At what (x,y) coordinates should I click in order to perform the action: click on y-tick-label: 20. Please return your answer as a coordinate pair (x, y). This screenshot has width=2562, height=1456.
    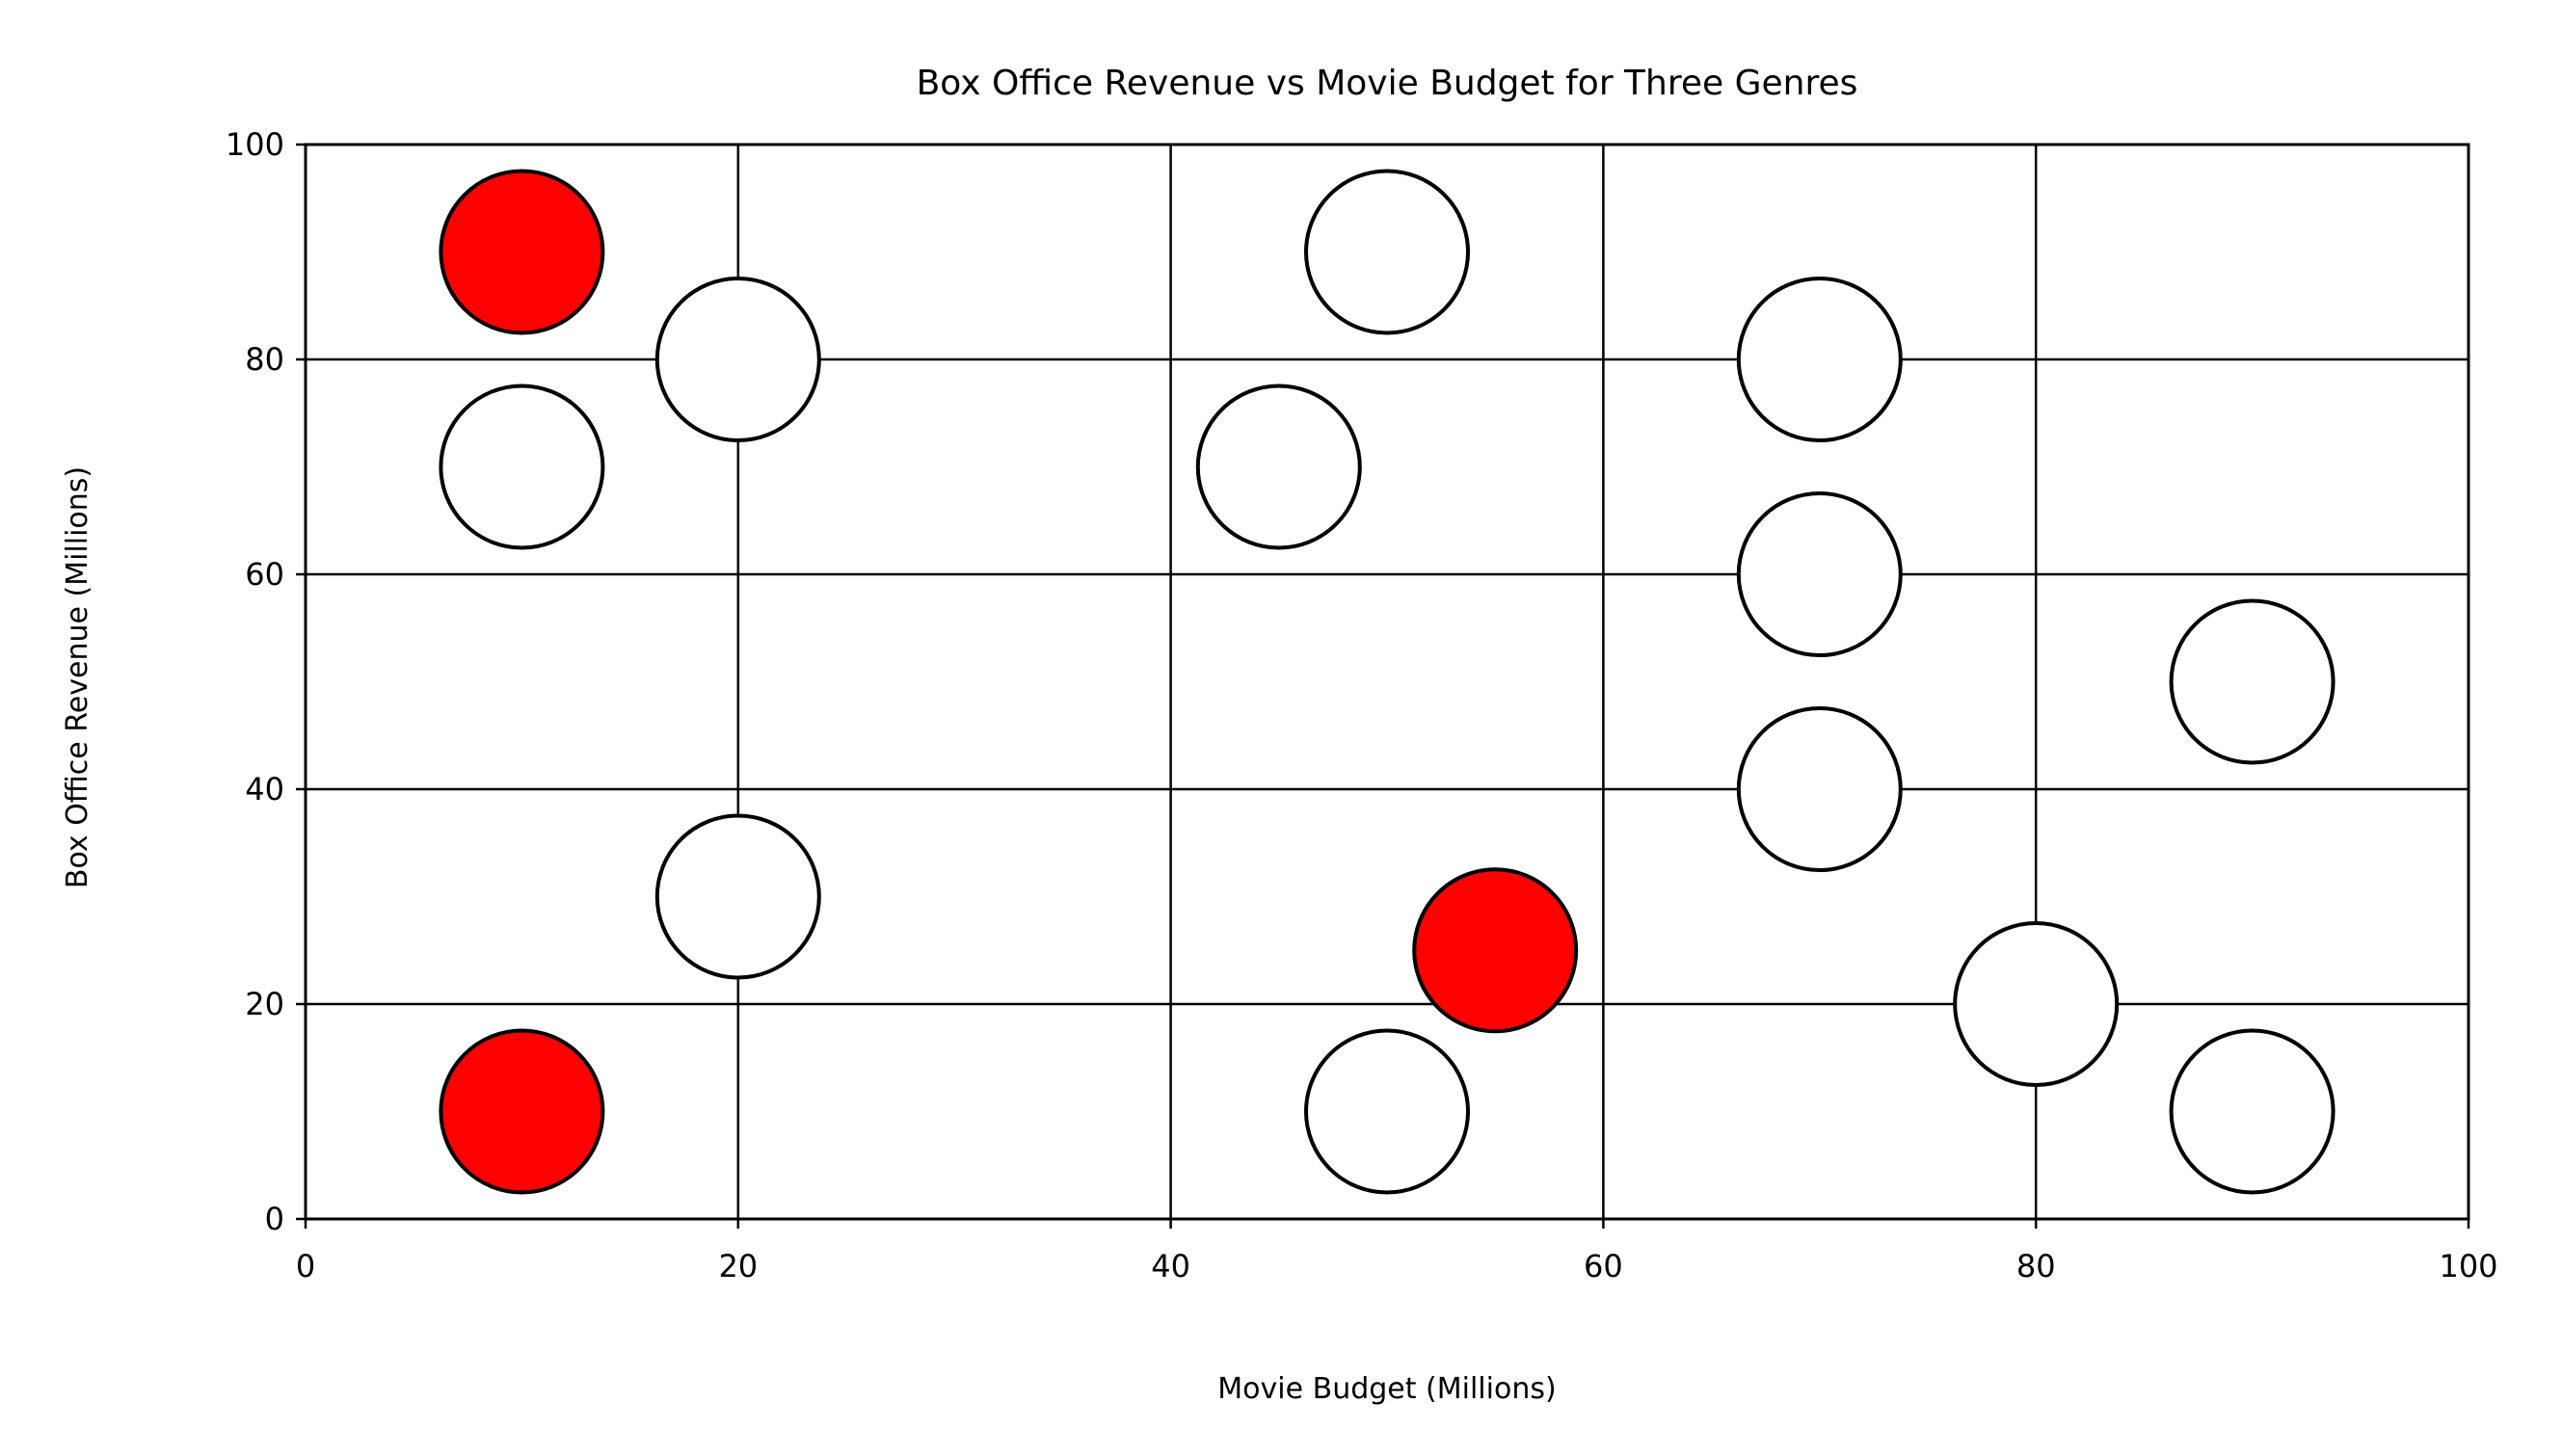
    Looking at the image, I should click on (264, 1004).